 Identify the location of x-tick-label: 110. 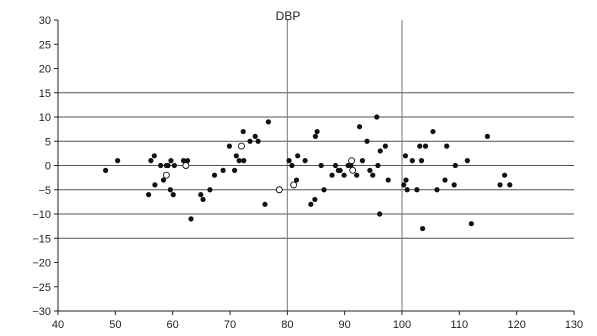
(460, 325).